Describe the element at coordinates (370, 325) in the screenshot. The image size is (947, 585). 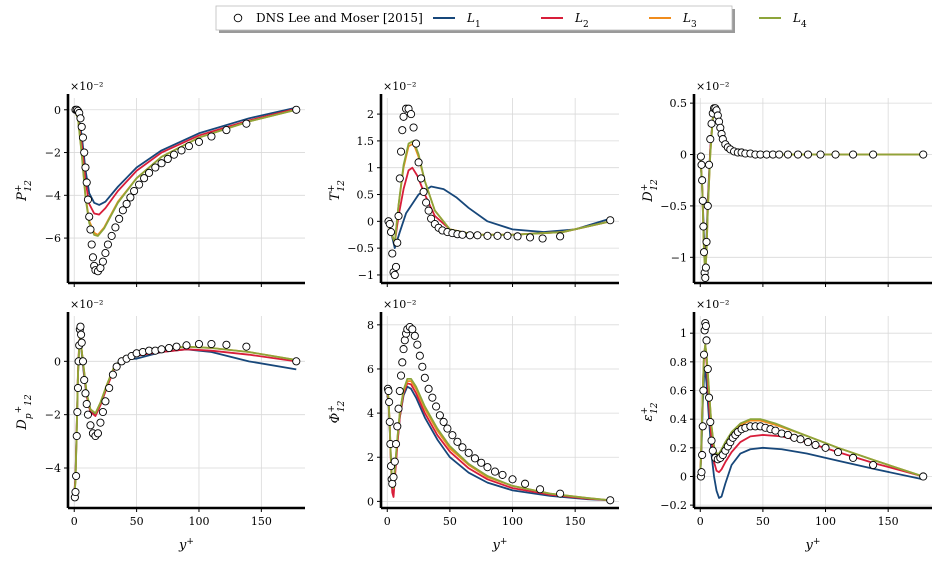
I see `y-tick-label: 8` at that location.